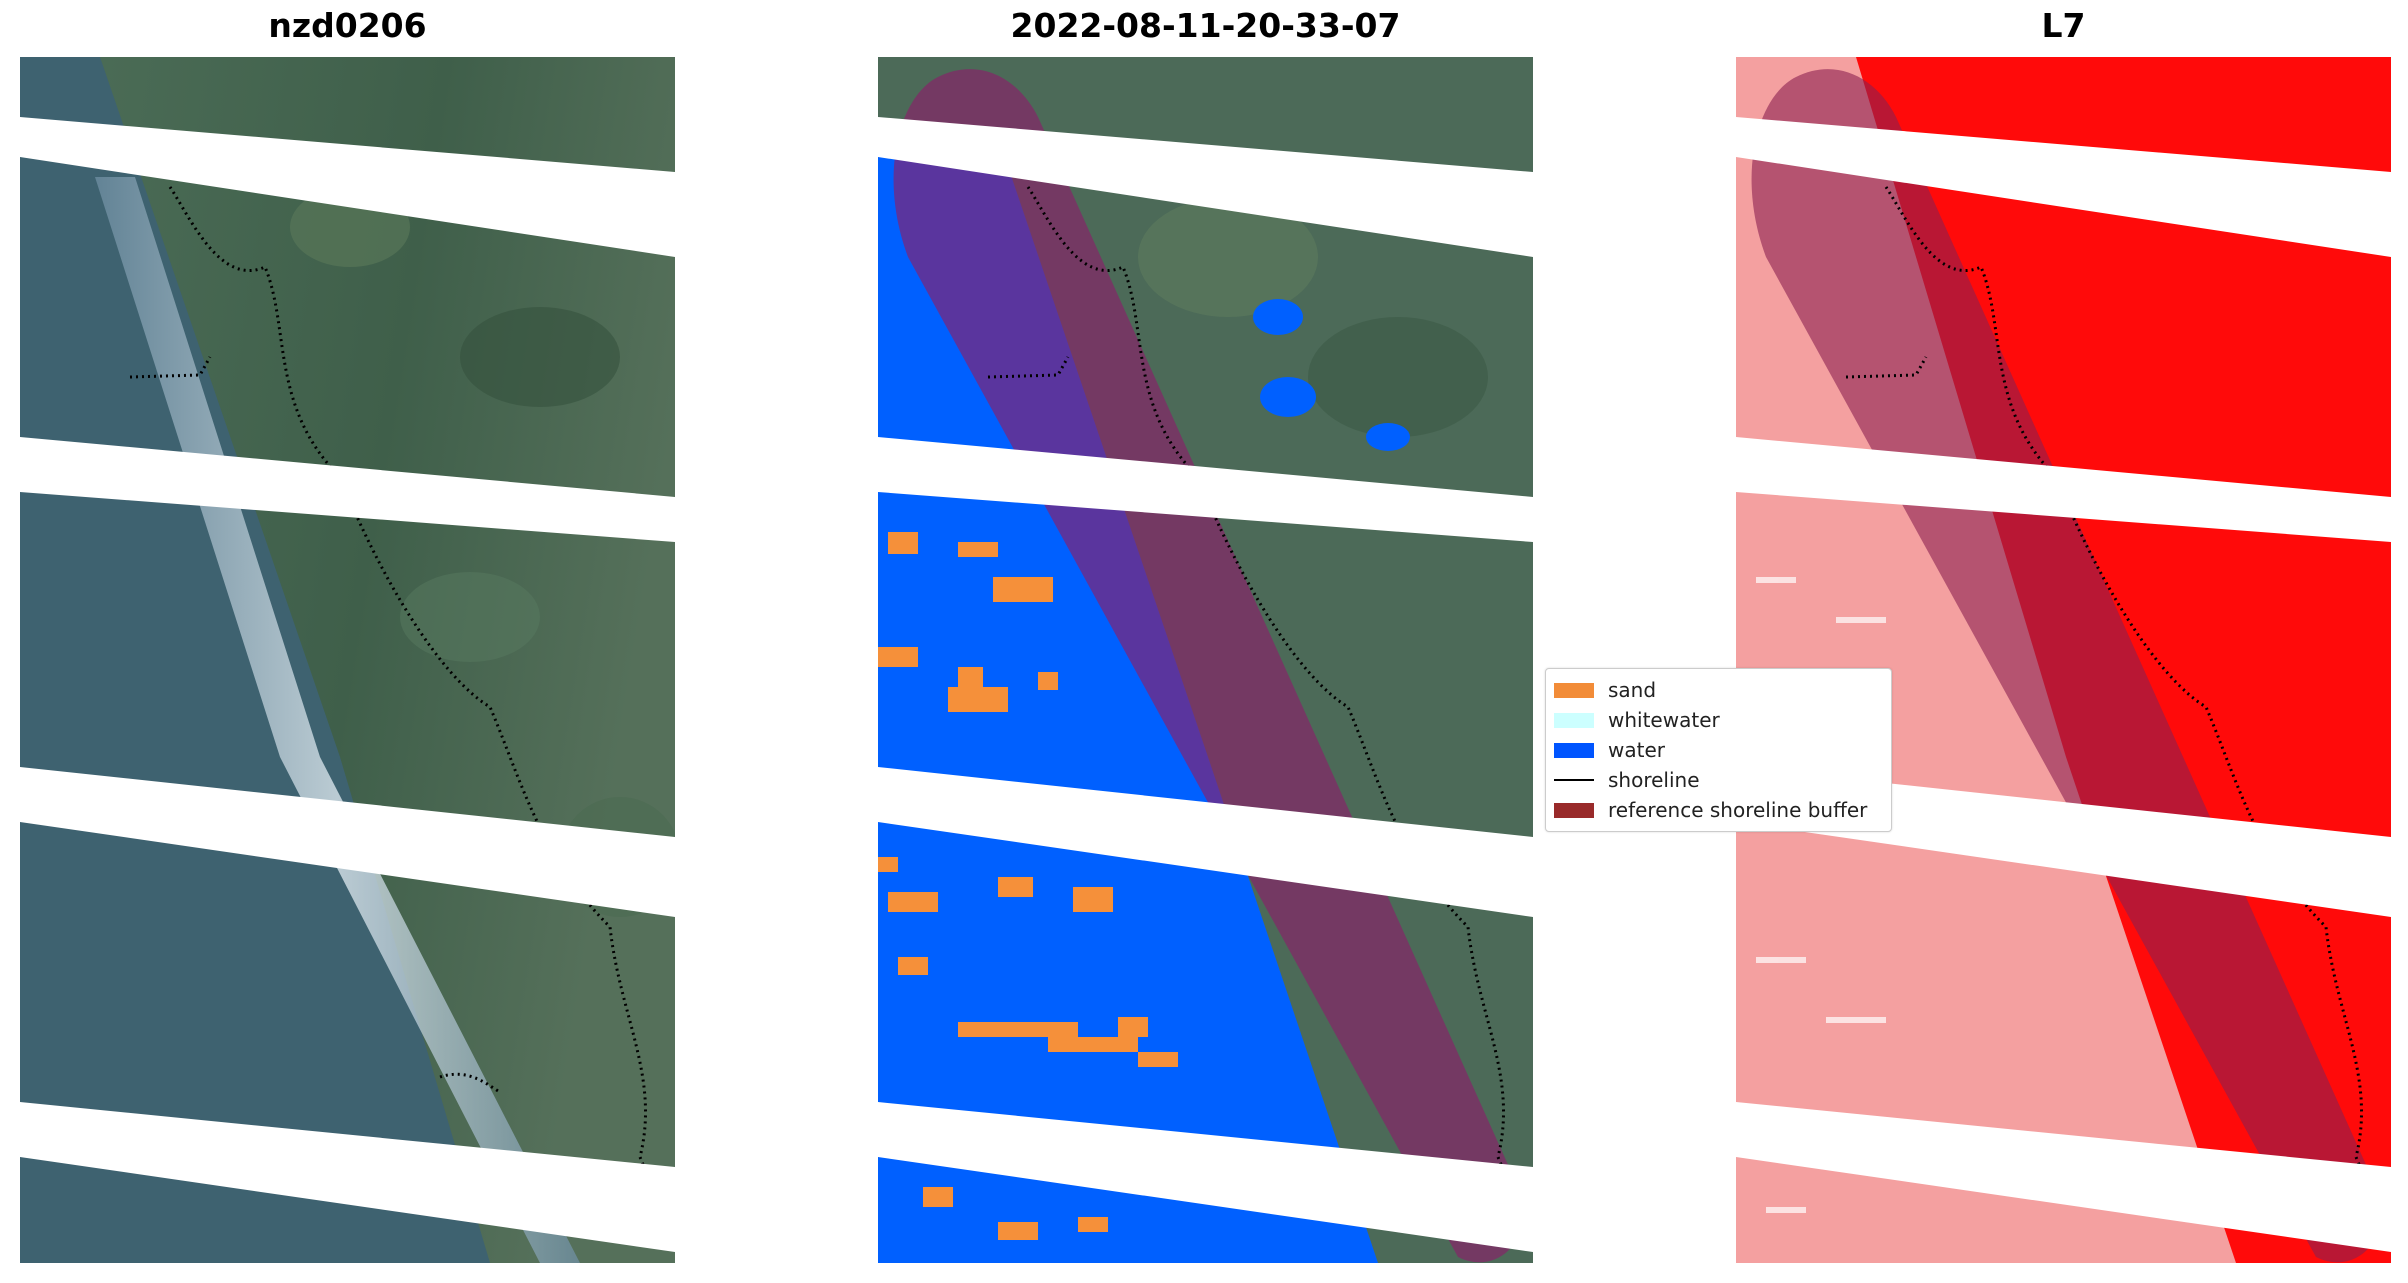 The width and height of the screenshot is (2408, 1283). I want to click on panel-title-index: L7, so click(2063, 25).